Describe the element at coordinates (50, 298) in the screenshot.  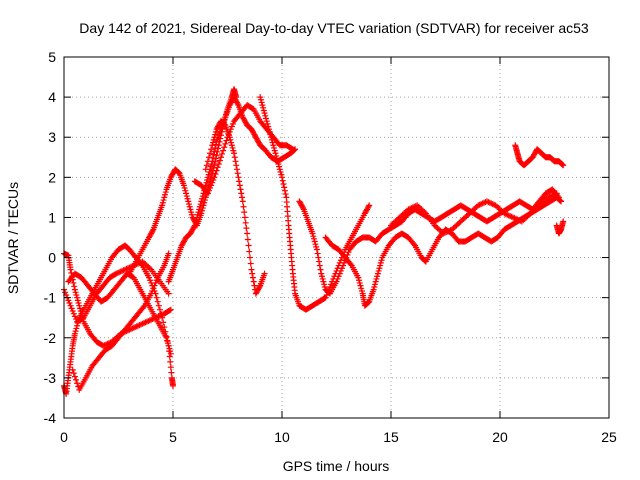
I see `y-tick-label: -1` at that location.